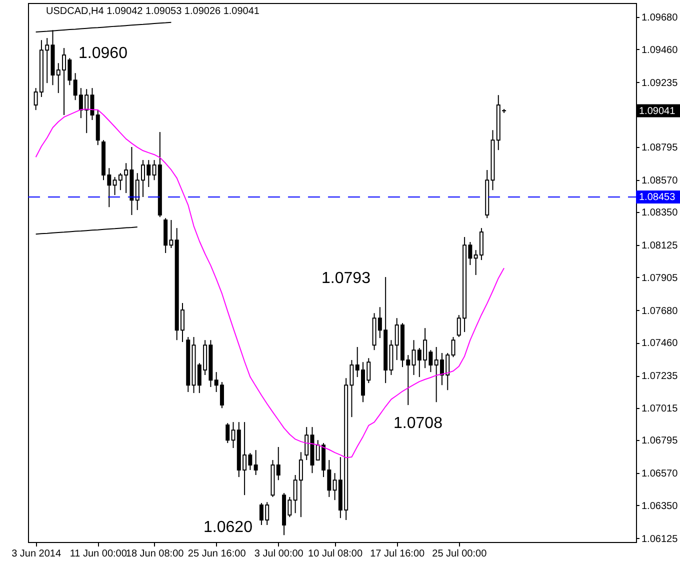 The height and width of the screenshot is (567, 680). I want to click on text: 1.09041, so click(657, 111).